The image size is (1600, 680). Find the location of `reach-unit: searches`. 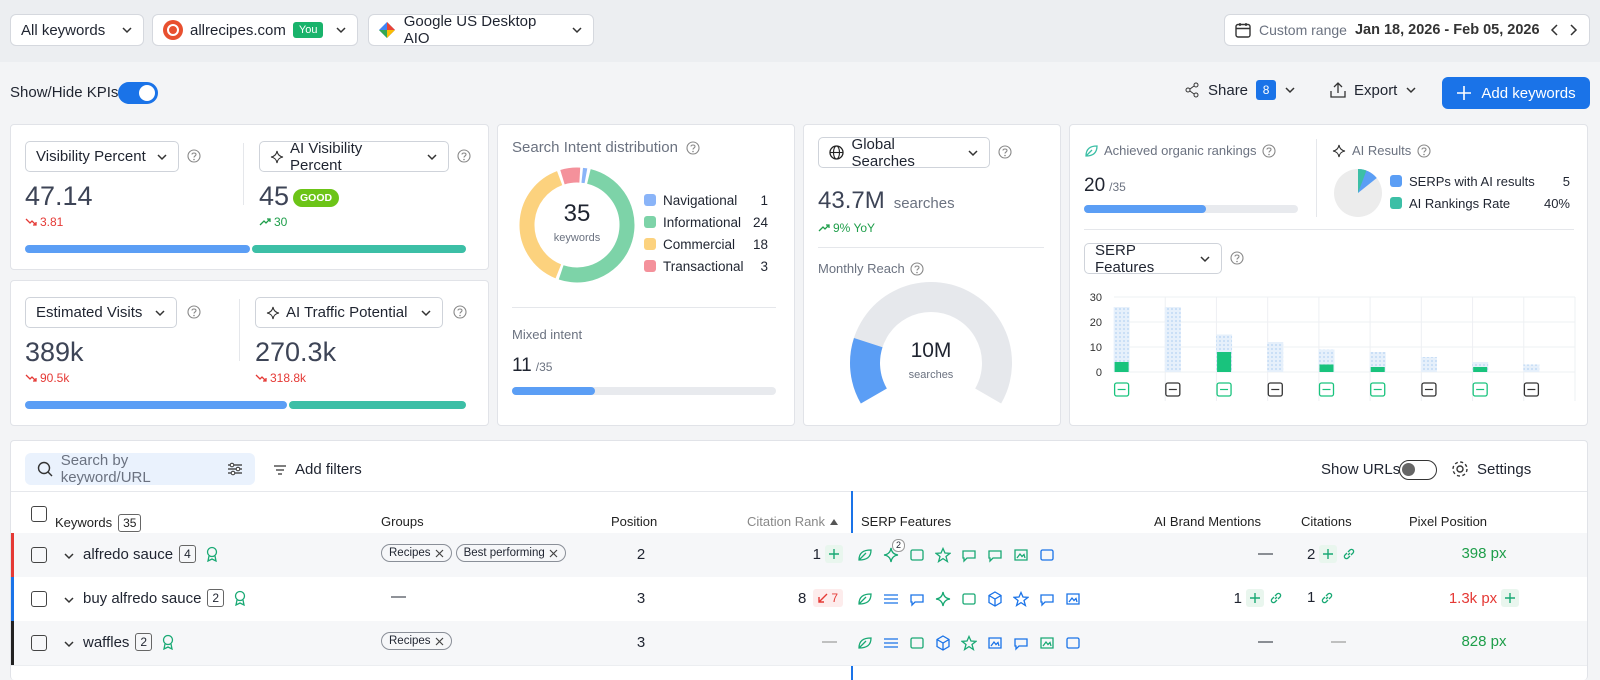

reach-unit: searches is located at coordinates (931, 375).